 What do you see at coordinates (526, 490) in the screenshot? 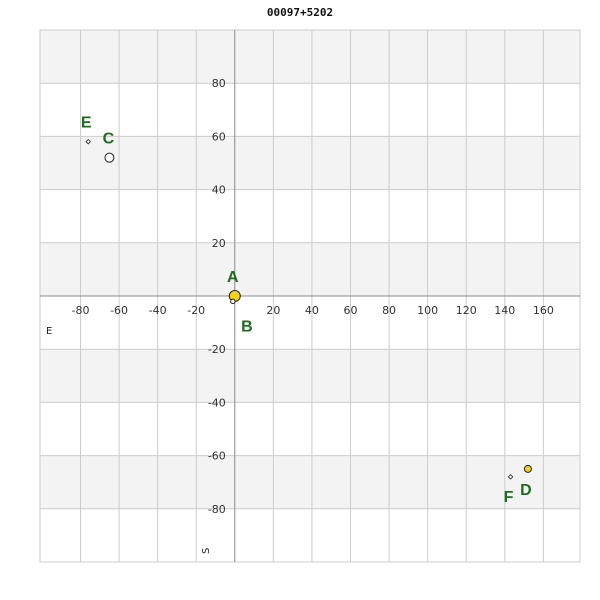
I see `point-label-d: D` at bounding box center [526, 490].